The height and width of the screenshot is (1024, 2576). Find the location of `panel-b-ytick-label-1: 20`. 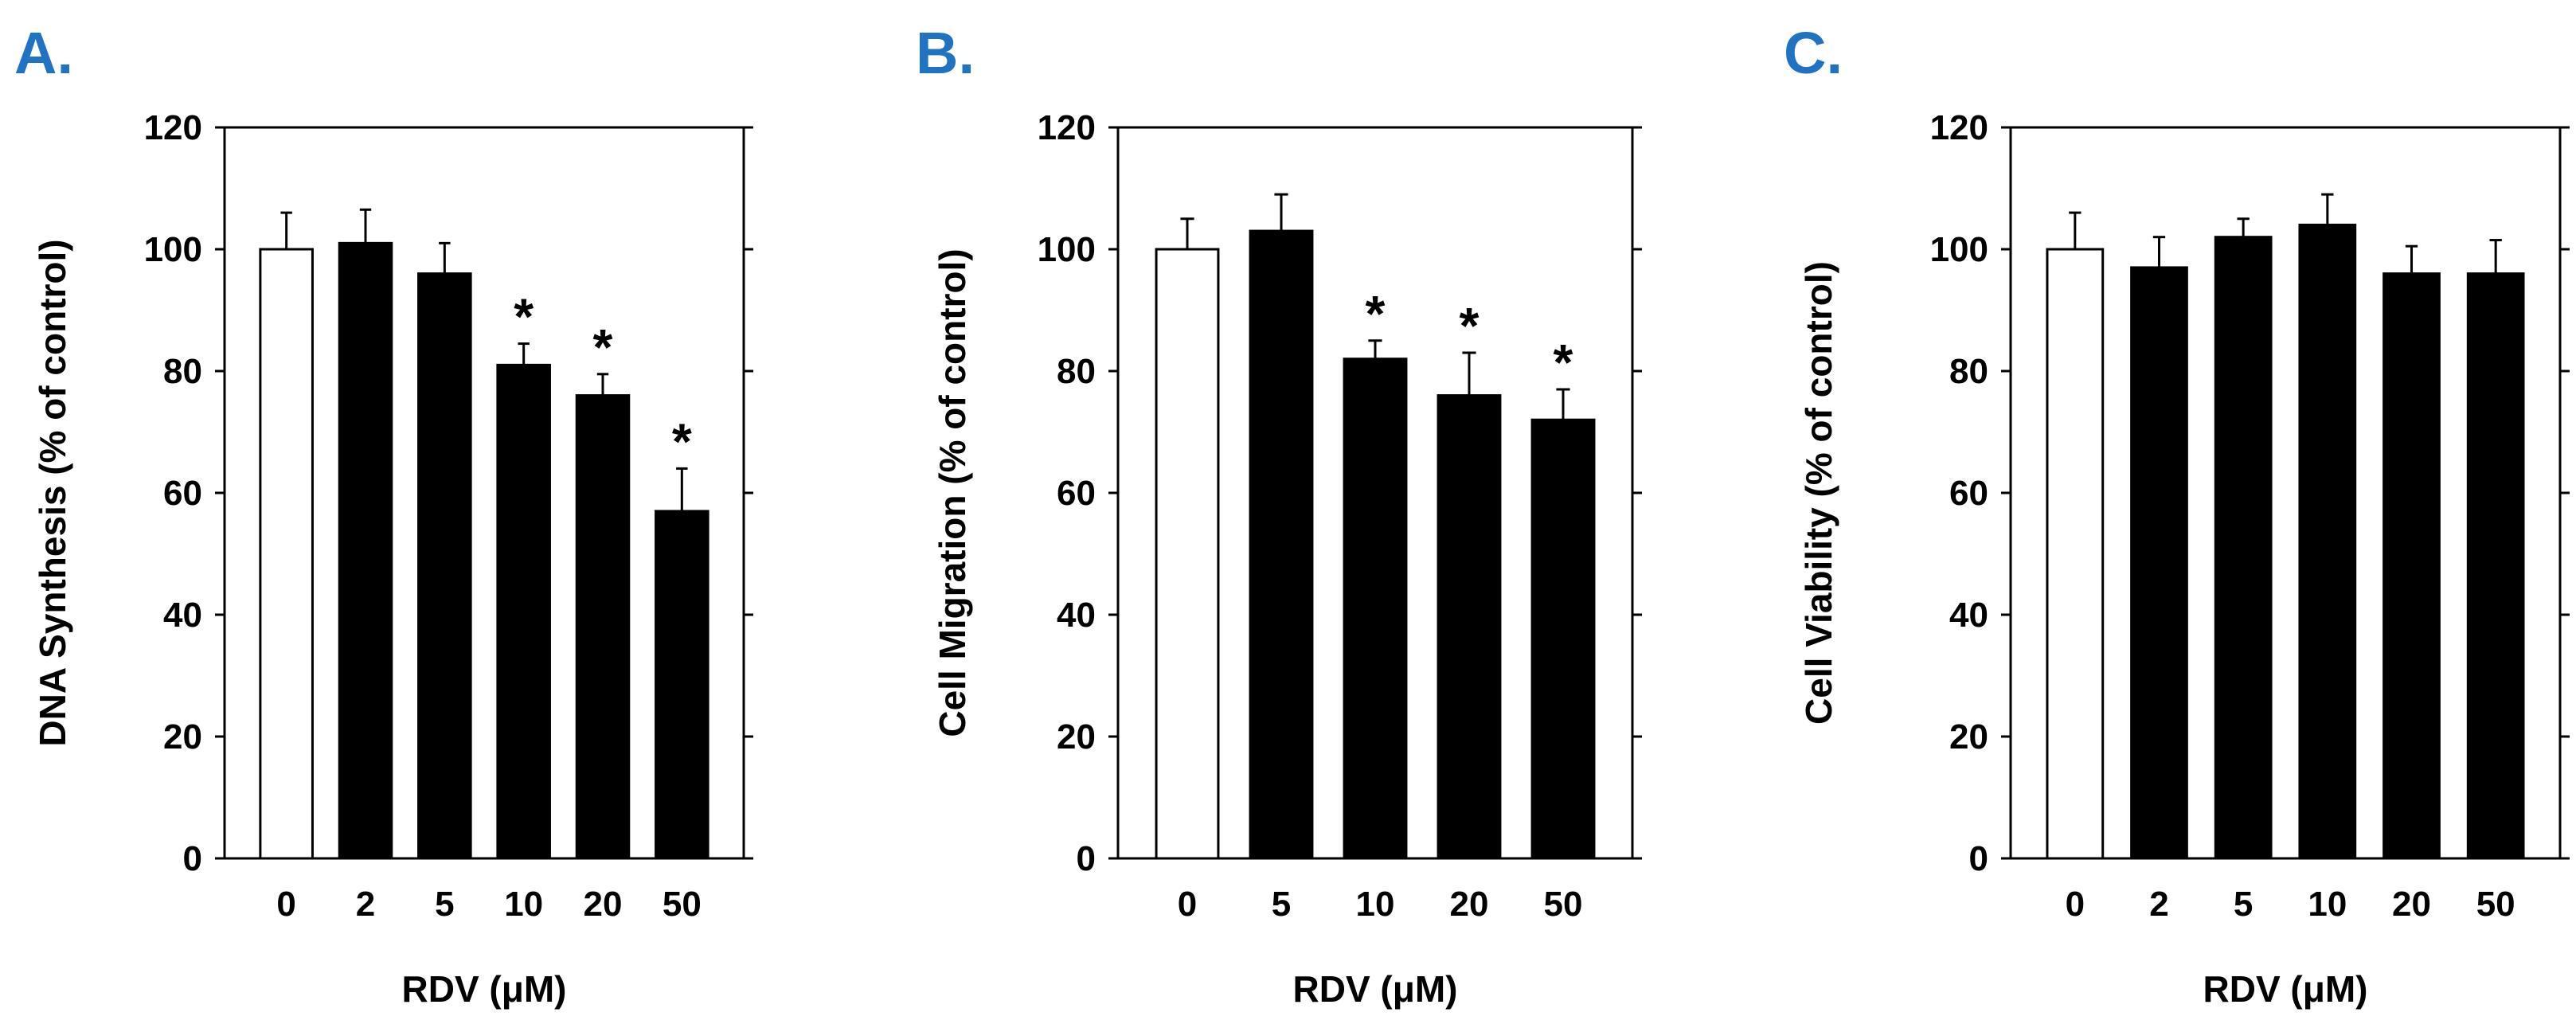

panel-b-ytick-label-1: 20 is located at coordinates (1077, 736).